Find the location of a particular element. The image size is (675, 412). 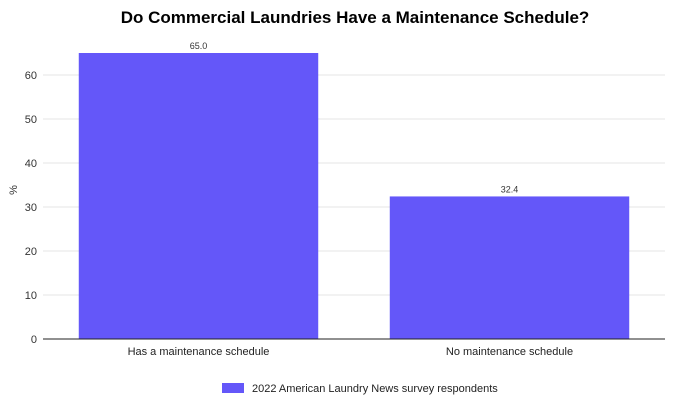

y-axis-label: % is located at coordinates (14, 190).